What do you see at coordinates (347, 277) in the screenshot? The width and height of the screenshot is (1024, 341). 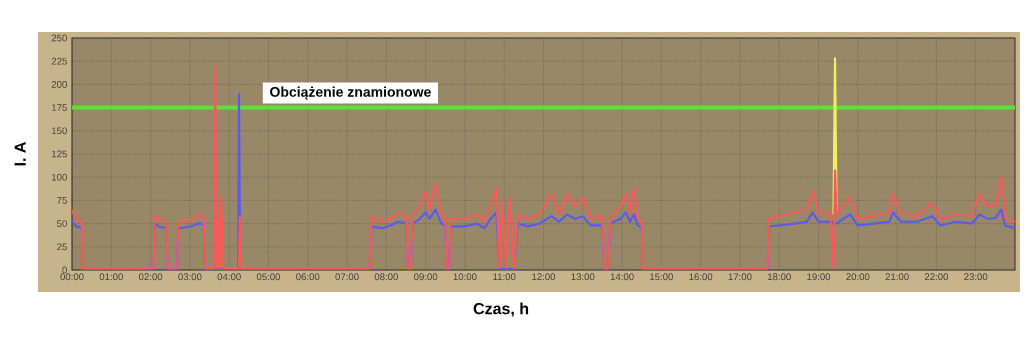 I see `x-tick-label: 07:00` at bounding box center [347, 277].